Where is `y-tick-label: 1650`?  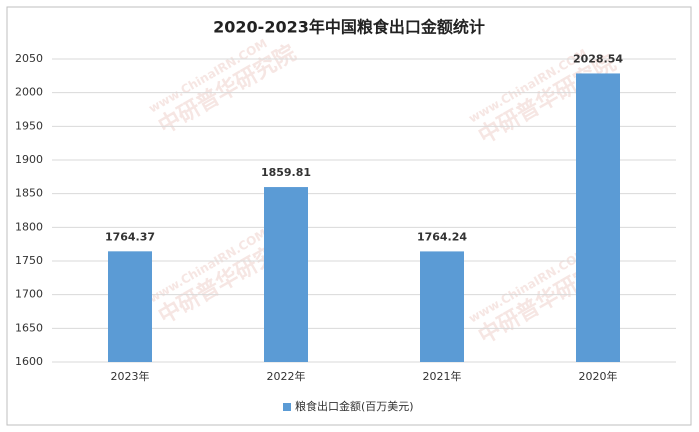
y-tick-label: 1650 is located at coordinates (29, 327).